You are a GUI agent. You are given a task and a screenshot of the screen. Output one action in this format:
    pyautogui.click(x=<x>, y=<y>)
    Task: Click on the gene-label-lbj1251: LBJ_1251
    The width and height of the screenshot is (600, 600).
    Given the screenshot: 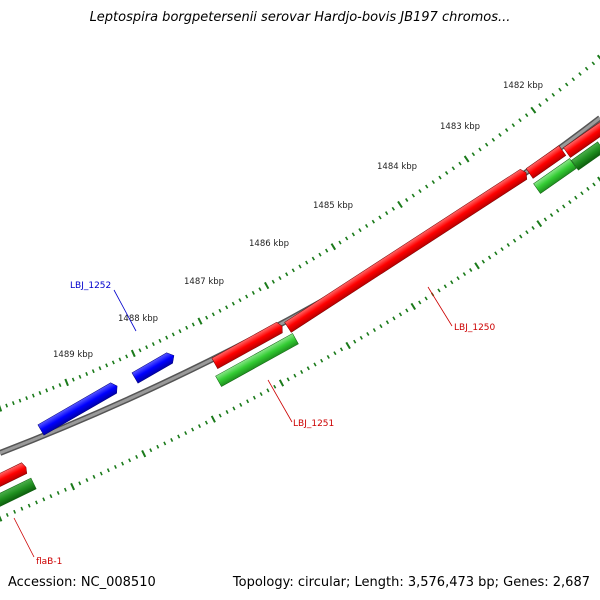 What is the action you would take?
    pyautogui.click(x=313, y=424)
    